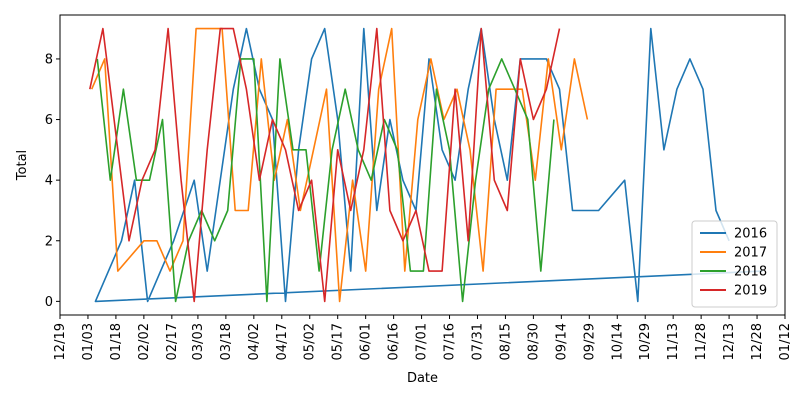  Describe the element at coordinates (226, 341) in the screenshot. I see `x-tick-label: 03/18` at that location.